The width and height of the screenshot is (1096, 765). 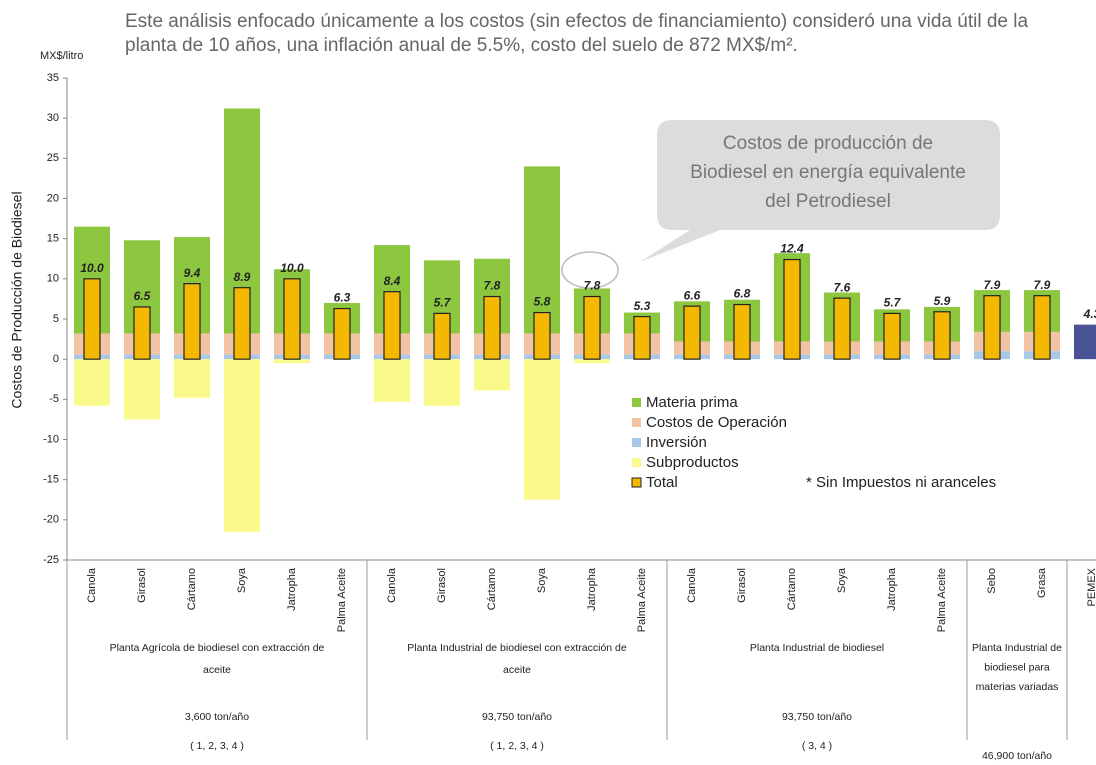 I want to click on legend-label: Subproductos, so click(x=692, y=462).